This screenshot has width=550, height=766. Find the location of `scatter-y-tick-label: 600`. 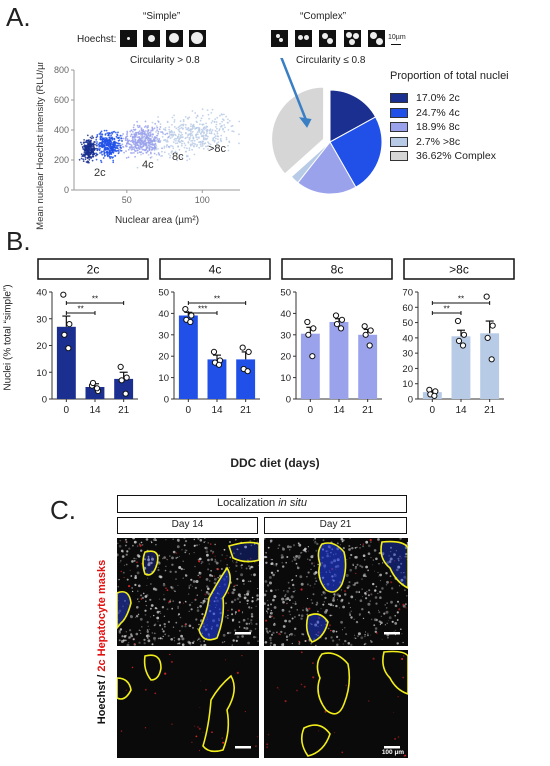

scatter-y-tick-label: 600 is located at coordinates (61, 100).